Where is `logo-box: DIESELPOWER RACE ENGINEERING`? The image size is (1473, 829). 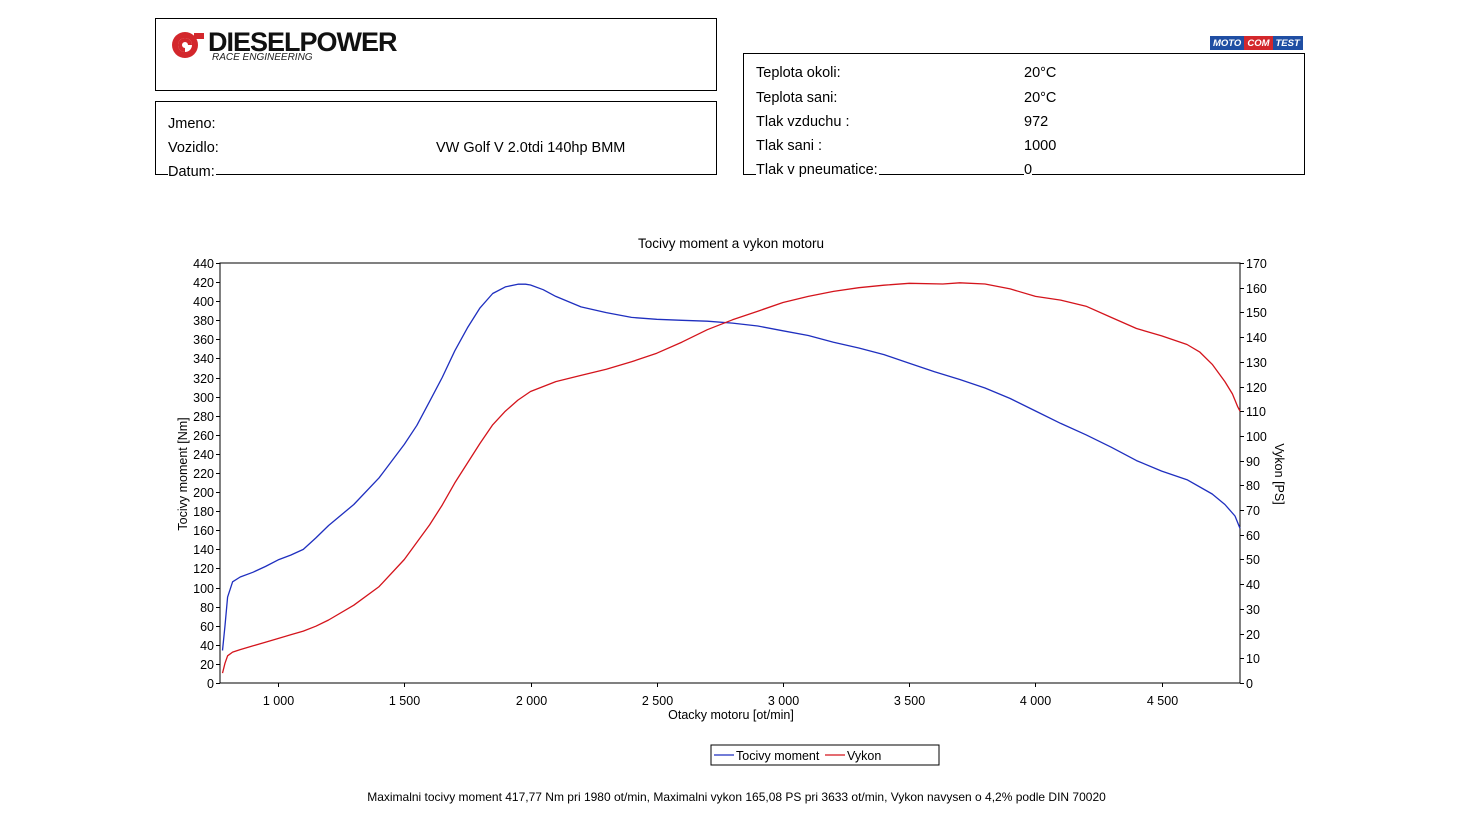 logo-box: DIESELPOWER RACE ENGINEERING is located at coordinates (436, 54).